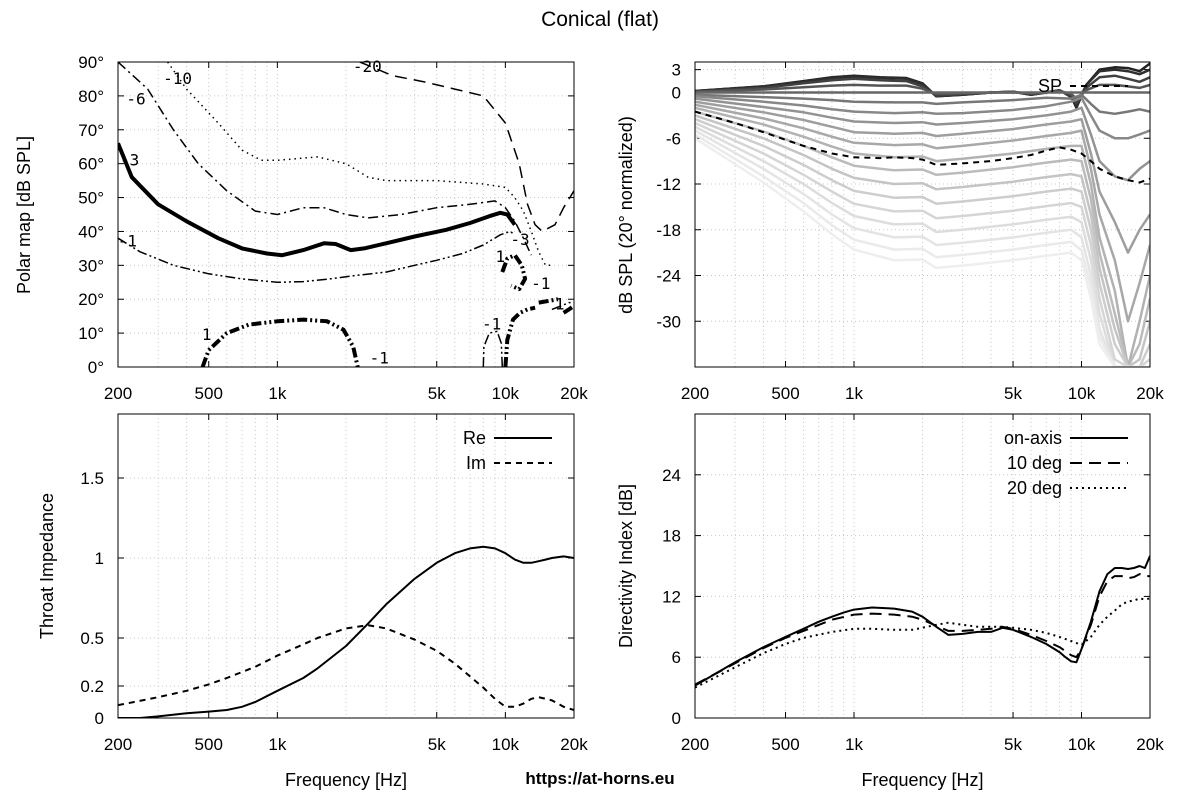  Describe the element at coordinates (346, 667) in the screenshot. I see `series-line-im` at that location.